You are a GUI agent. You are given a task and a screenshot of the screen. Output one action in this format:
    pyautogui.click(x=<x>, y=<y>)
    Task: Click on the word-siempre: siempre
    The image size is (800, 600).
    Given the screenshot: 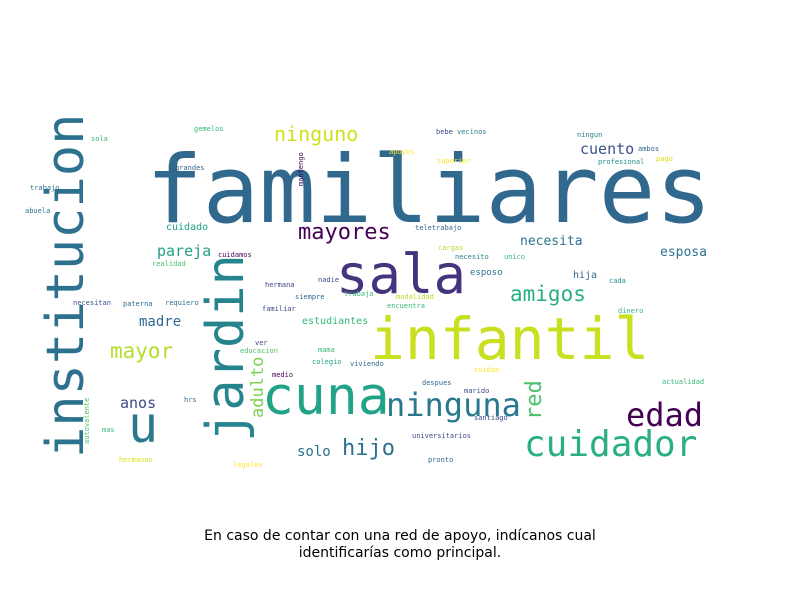 What is the action you would take?
    pyautogui.click(x=310, y=297)
    